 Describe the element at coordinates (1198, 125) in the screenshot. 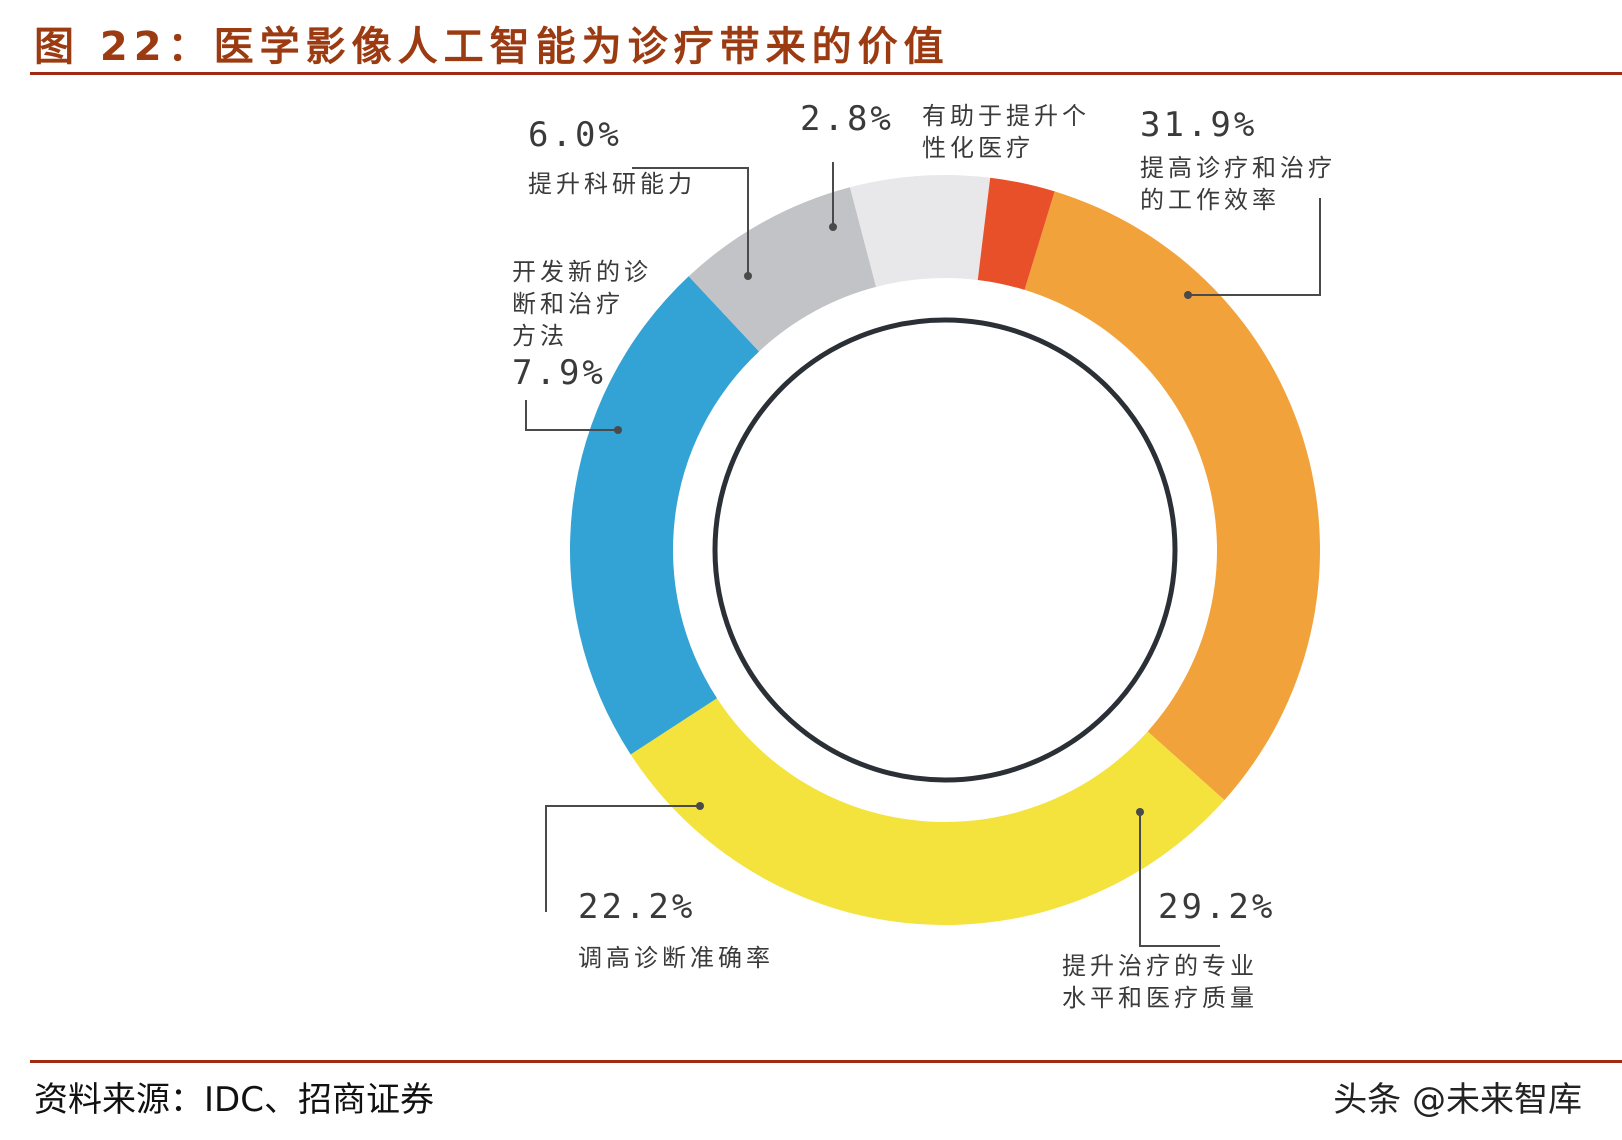

I see `data-label-1: 31.9%` at that location.